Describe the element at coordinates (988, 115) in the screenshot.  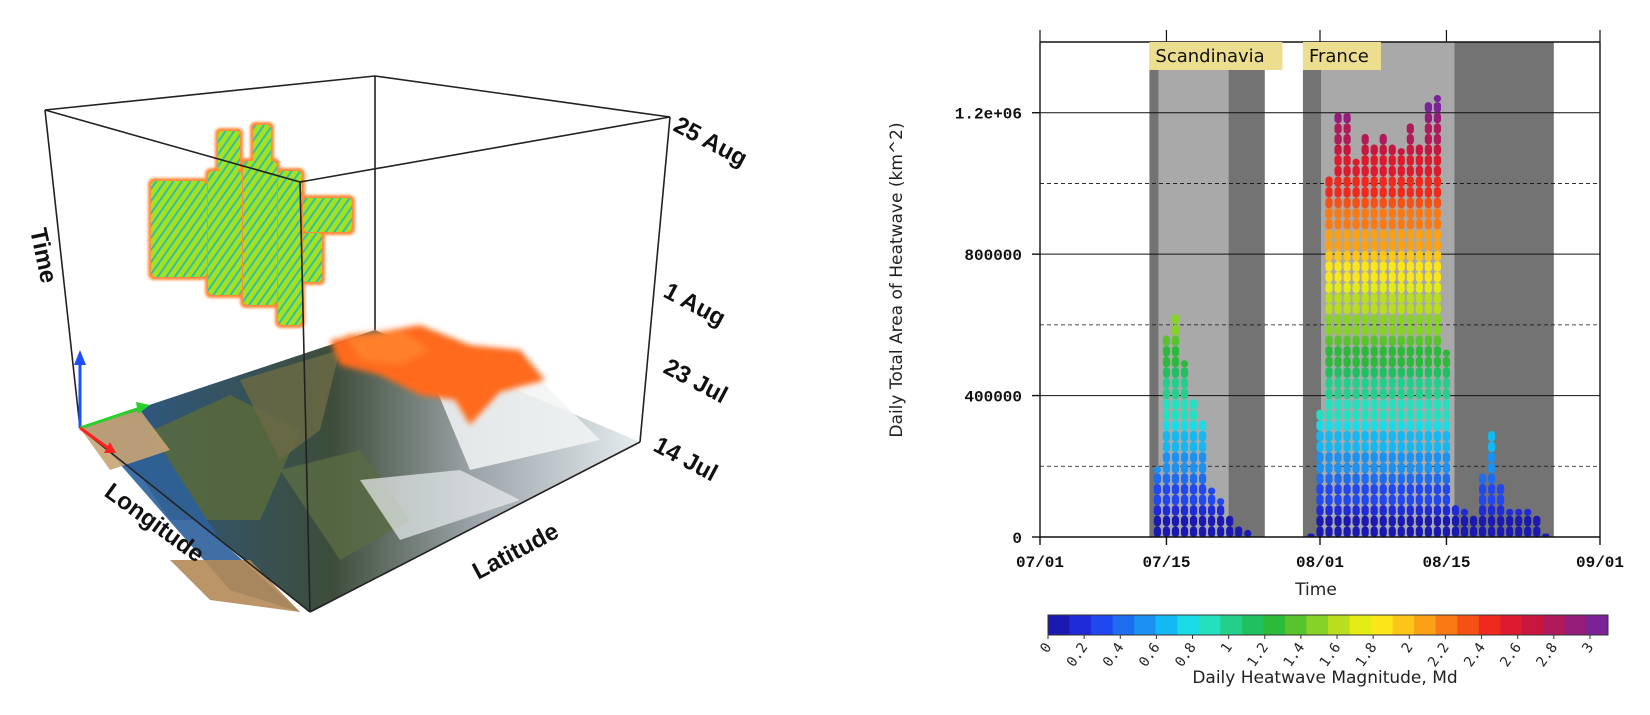
I see `y-tick-label: 1.2e+06` at that location.